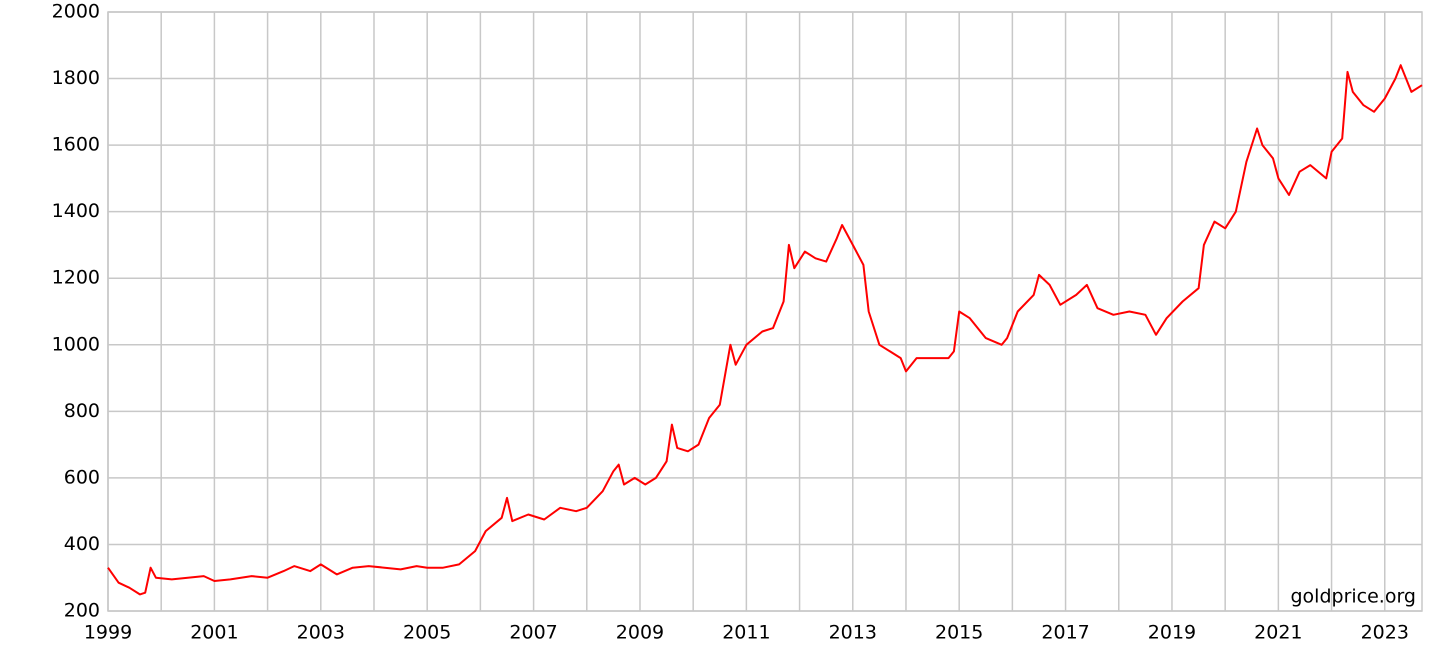  What do you see at coordinates (76, 278) in the screenshot?
I see `y-tick-label: 1200` at bounding box center [76, 278].